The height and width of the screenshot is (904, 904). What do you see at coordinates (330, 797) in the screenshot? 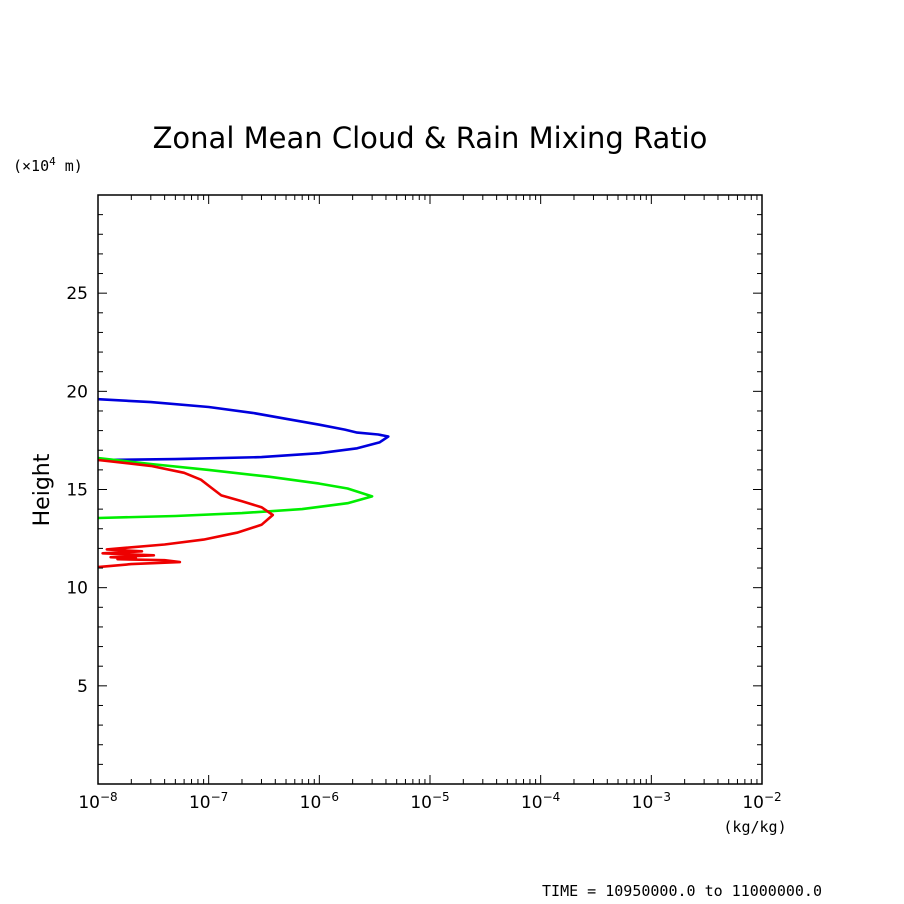
I see `x-tick-exponent: −6` at bounding box center [330, 797].